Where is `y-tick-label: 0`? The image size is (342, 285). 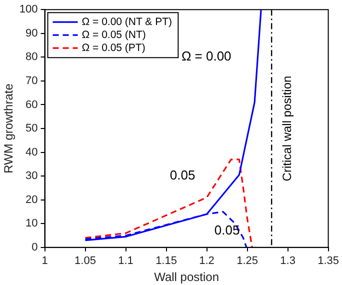 y-tick-label: 0 is located at coordinates (35, 247).